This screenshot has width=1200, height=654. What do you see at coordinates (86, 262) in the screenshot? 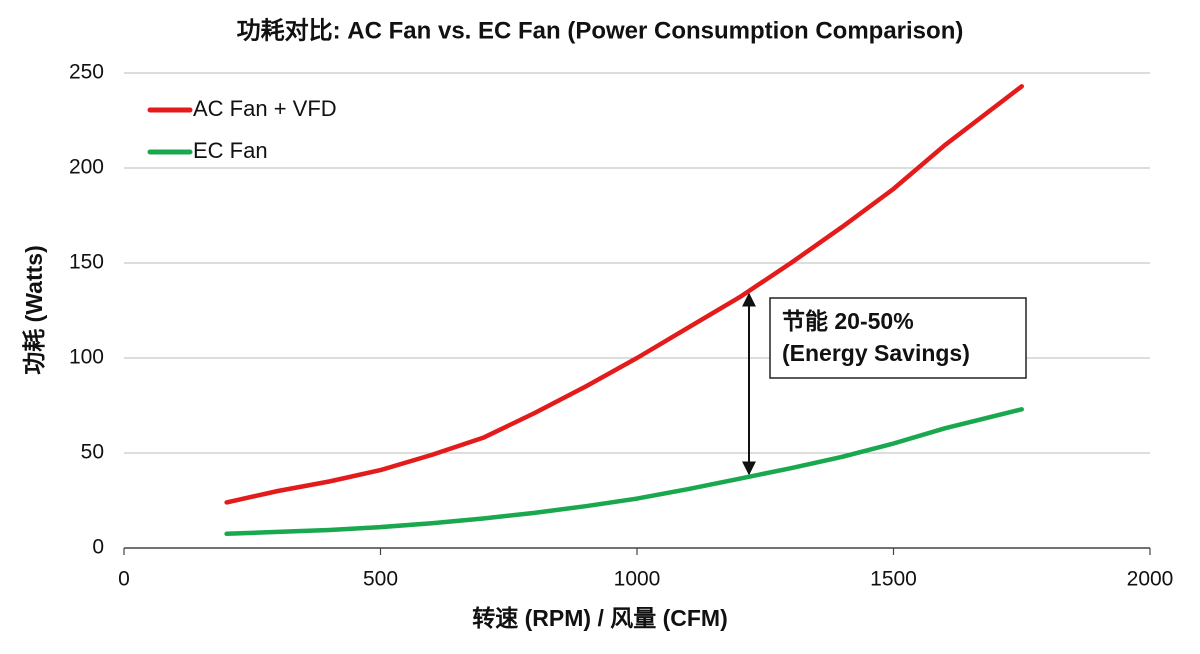
I see `y-tick-label: 150` at bounding box center [86, 262].